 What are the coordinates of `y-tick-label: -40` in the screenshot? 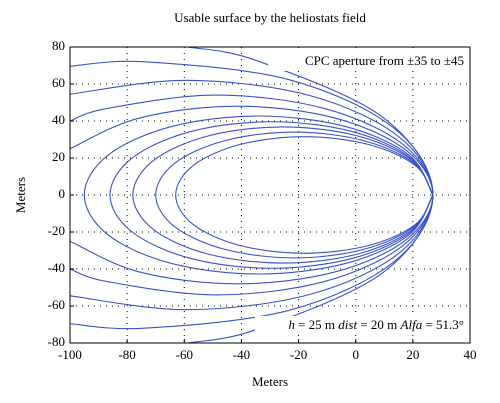 It's located at (56, 267).